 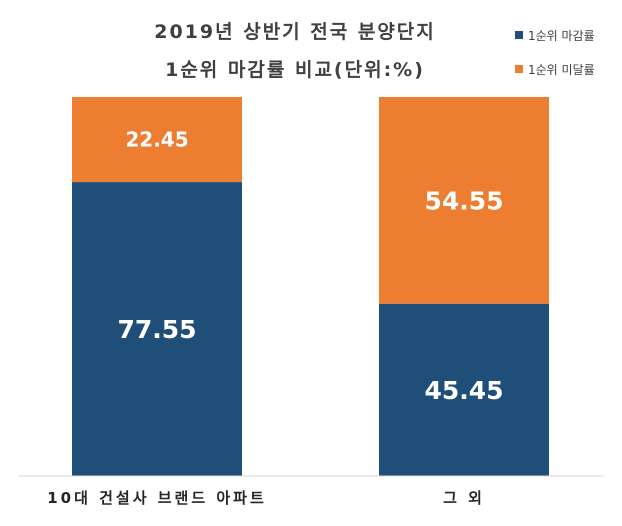 I want to click on category-label-2: 그 외, so click(x=464, y=498).